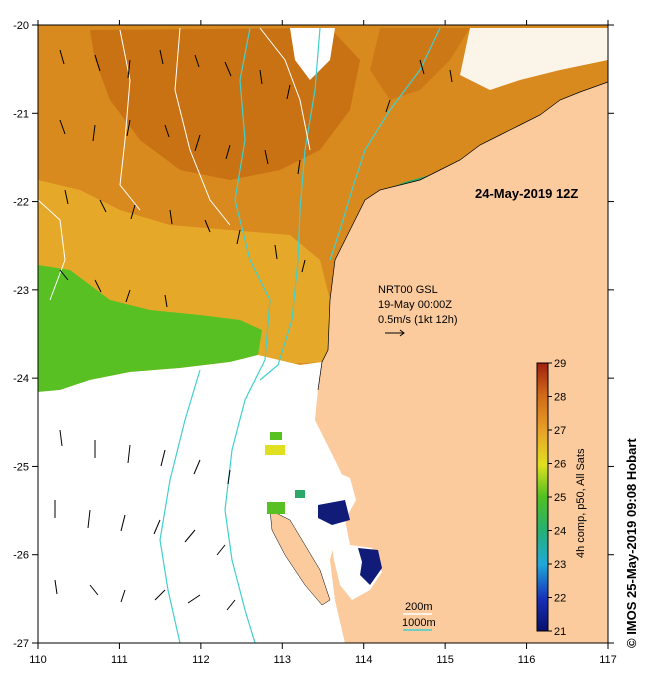 This screenshot has width=647, height=684. I want to click on x-tick-label: 113, so click(283, 660).